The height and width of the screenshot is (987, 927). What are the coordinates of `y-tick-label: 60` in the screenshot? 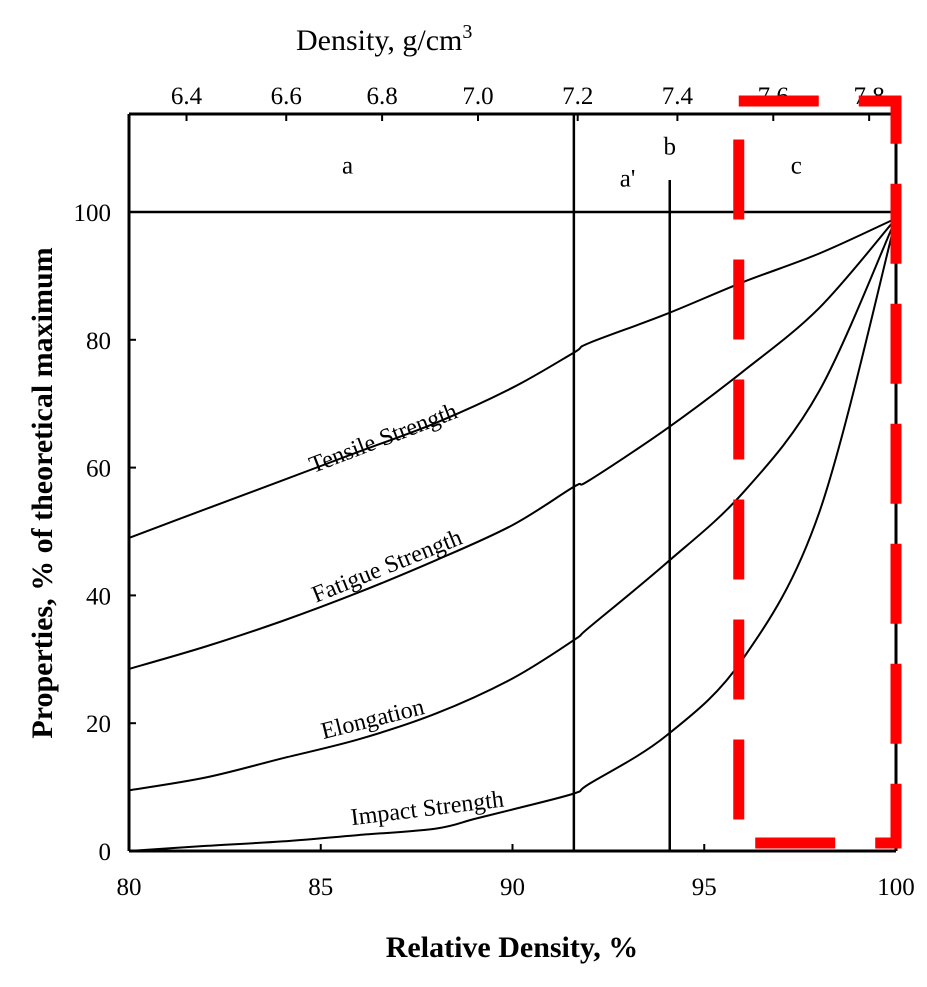 It's located at (98, 469).